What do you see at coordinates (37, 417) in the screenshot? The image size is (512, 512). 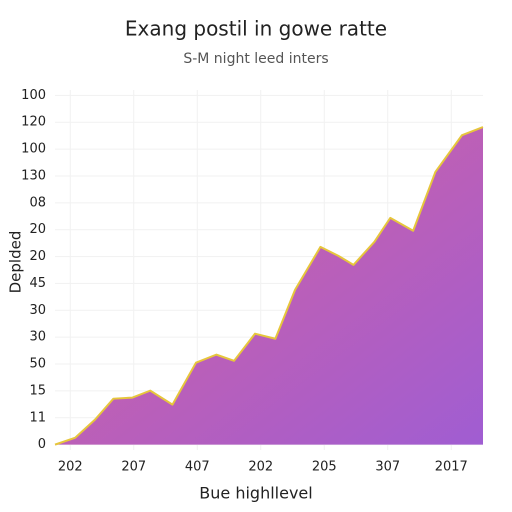 I see `y-tick-label: 11` at bounding box center [37, 417].